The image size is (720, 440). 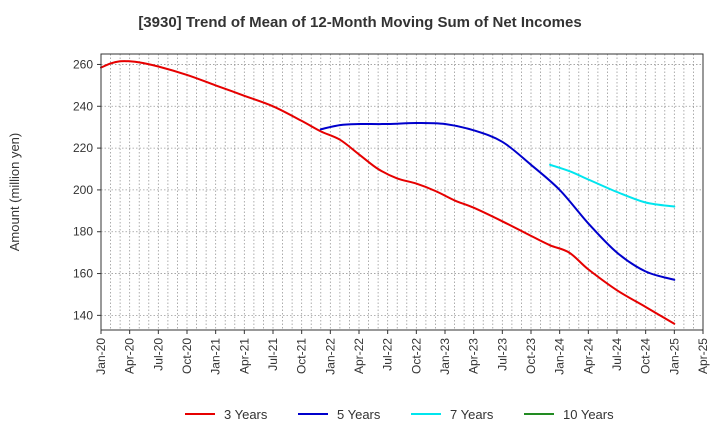 I want to click on x-tick-label: Apr-22, so click(x=359, y=356).